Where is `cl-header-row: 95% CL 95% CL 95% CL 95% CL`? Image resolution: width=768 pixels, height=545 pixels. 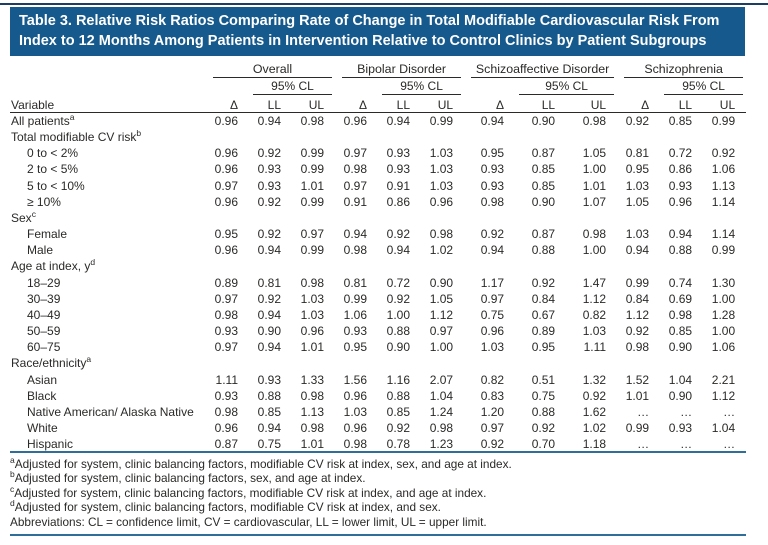
cl-header-row: 95% CL 95% CL 95% CL 95% CL is located at coordinates (378, 86).